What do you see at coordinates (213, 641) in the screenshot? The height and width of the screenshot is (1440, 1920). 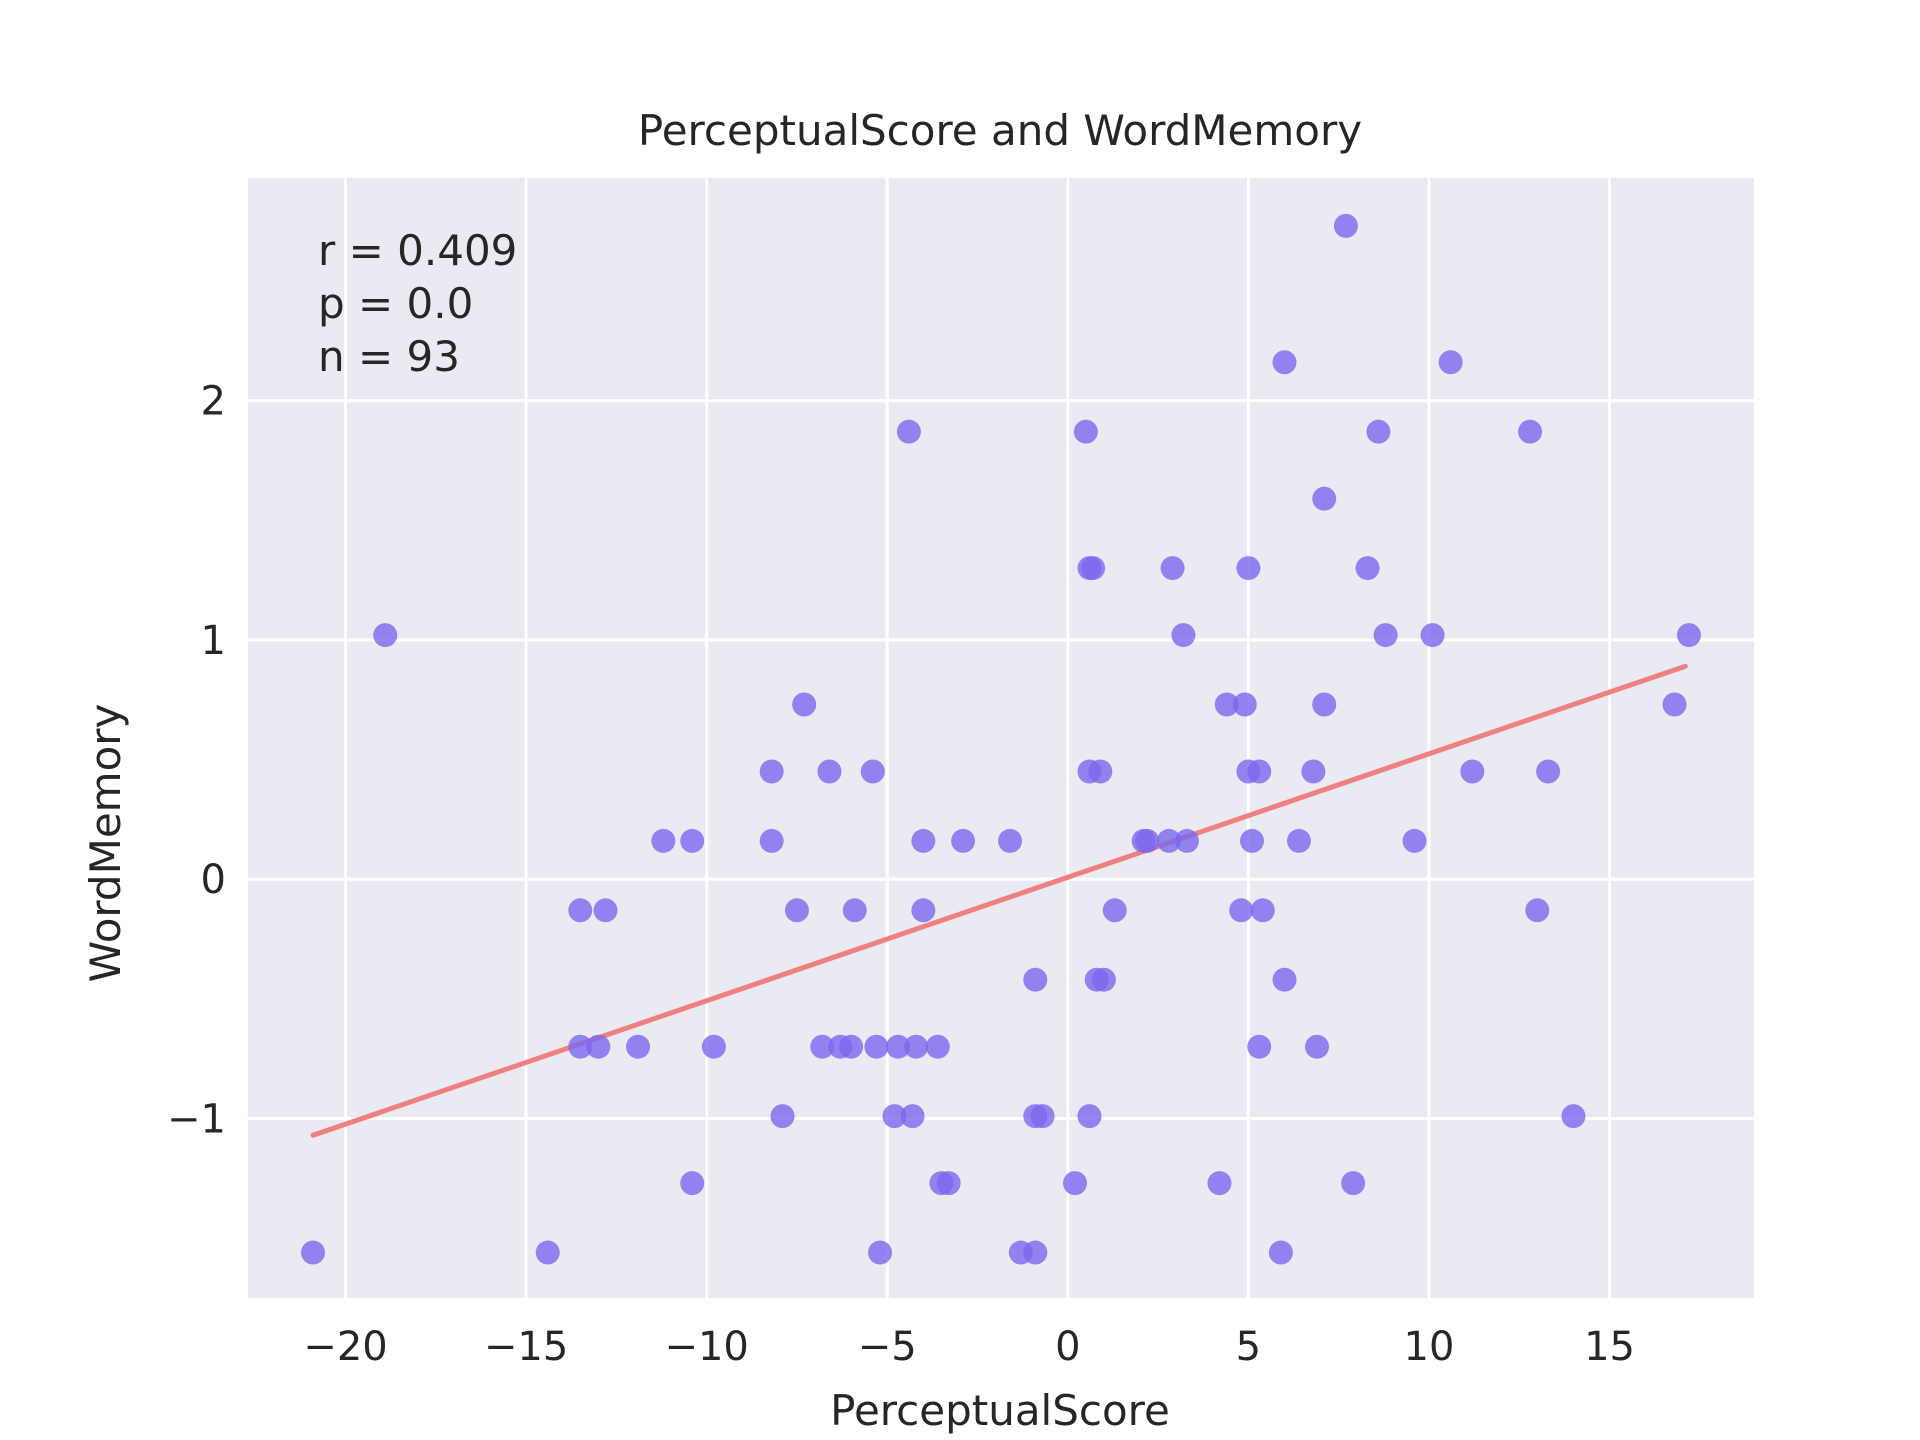 I see `y-tick-label: 1` at bounding box center [213, 641].